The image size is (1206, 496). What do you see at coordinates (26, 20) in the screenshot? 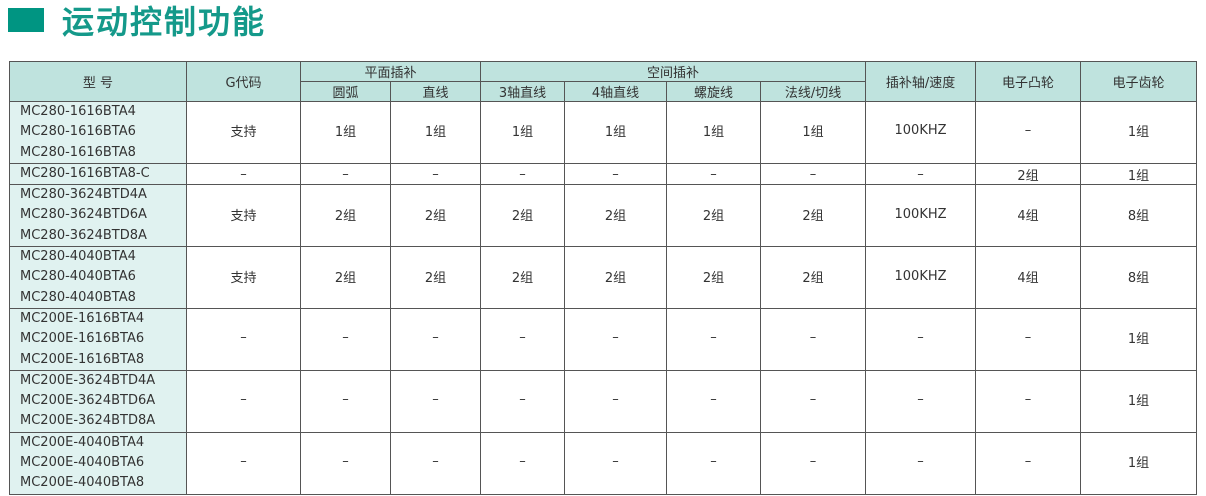
I see `title-square-icon` at bounding box center [26, 20].